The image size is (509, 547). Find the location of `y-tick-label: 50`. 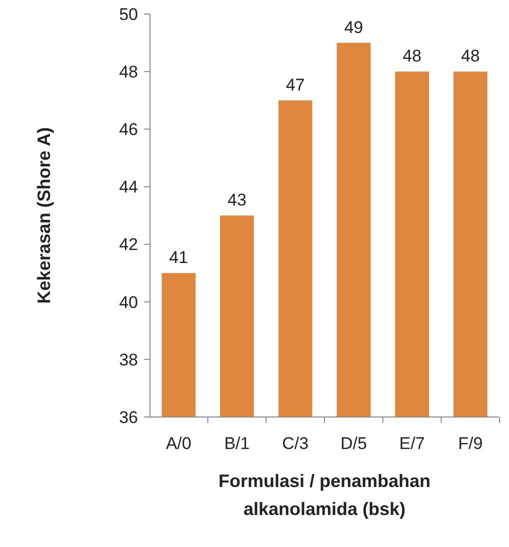

y-tick-label: 50 is located at coordinates (128, 14).